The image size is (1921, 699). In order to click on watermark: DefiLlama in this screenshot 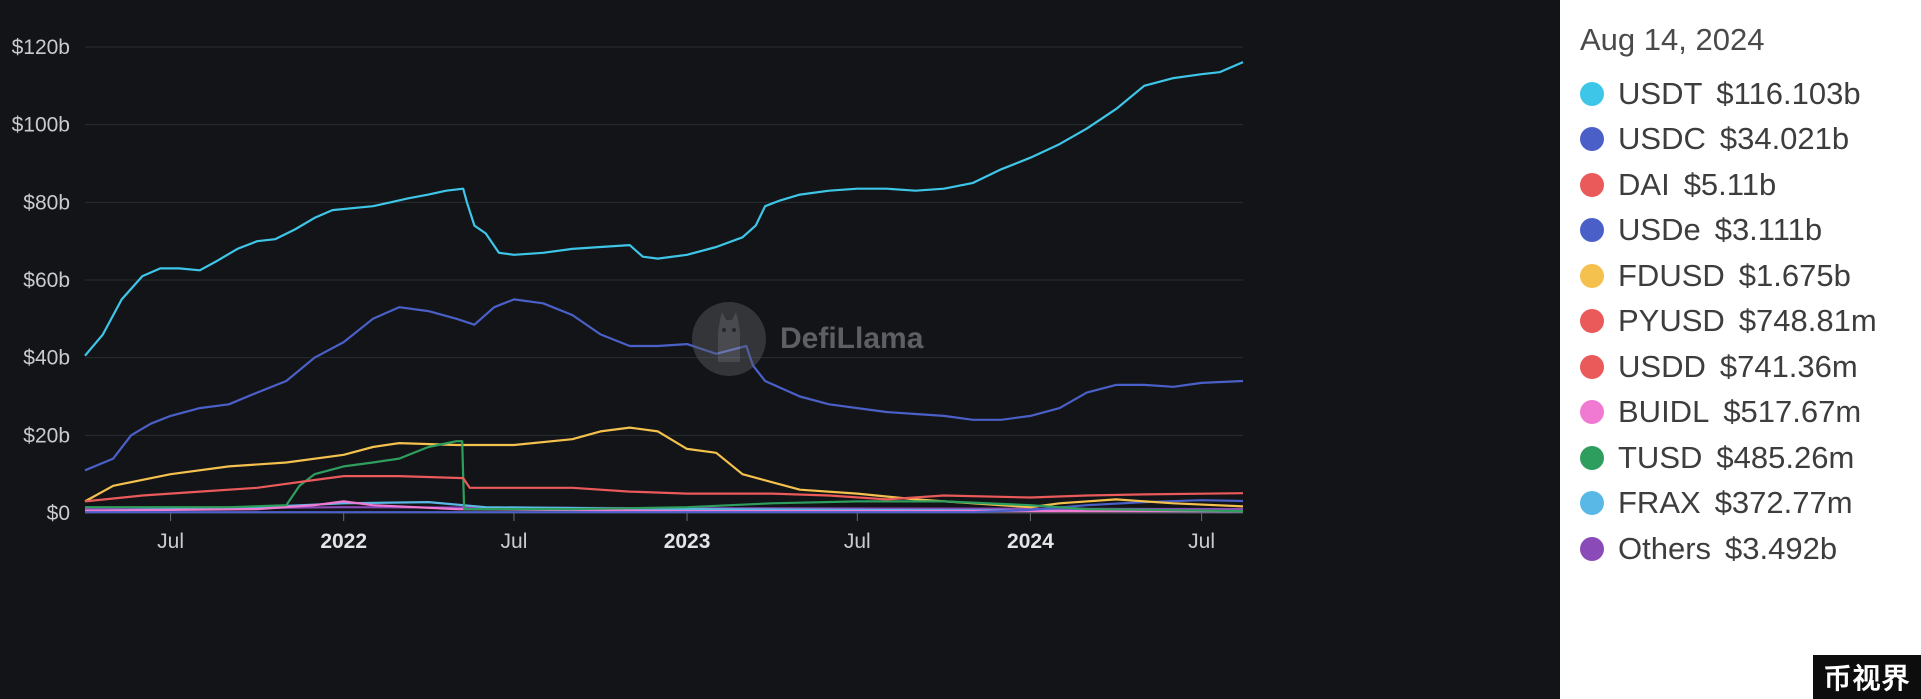, I will do `click(807, 339)`.